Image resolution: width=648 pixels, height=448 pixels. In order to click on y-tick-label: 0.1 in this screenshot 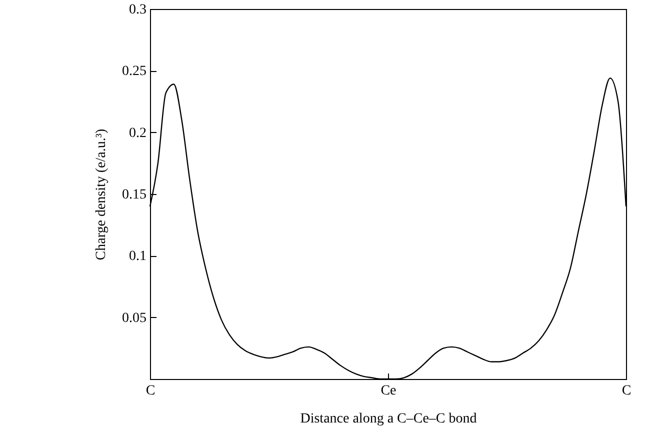, I will do `click(137, 256)`.